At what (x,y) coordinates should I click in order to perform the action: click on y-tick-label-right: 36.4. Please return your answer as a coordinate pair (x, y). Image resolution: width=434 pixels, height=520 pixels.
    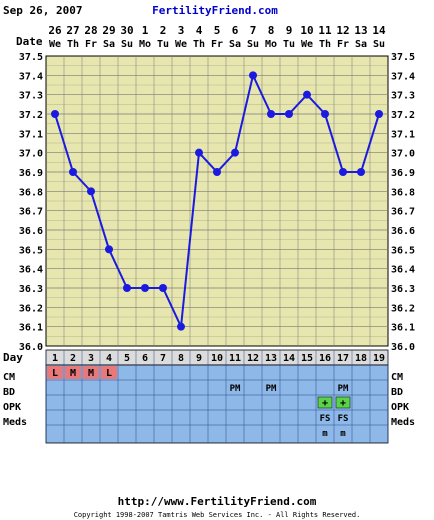
    Looking at the image, I should click on (403, 270).